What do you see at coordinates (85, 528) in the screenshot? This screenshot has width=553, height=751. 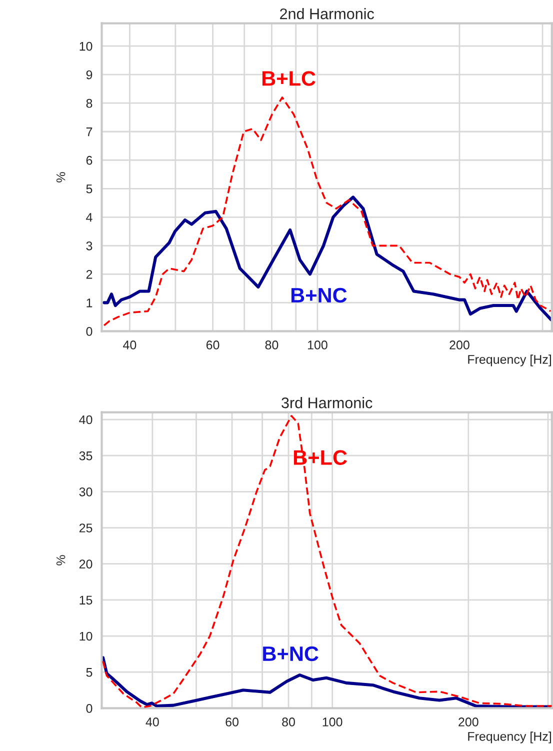 I see `y-tick-label: 25` at bounding box center [85, 528].